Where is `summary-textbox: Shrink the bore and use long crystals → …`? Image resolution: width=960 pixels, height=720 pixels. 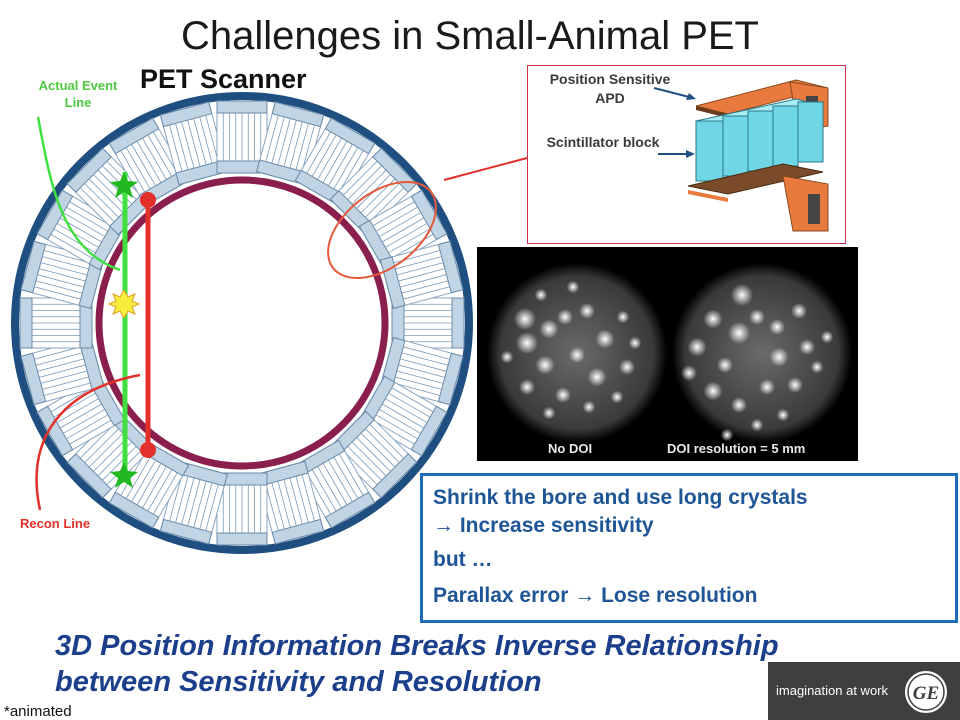 summary-textbox: Shrink the bore and use long crystals → … is located at coordinates (689, 548).